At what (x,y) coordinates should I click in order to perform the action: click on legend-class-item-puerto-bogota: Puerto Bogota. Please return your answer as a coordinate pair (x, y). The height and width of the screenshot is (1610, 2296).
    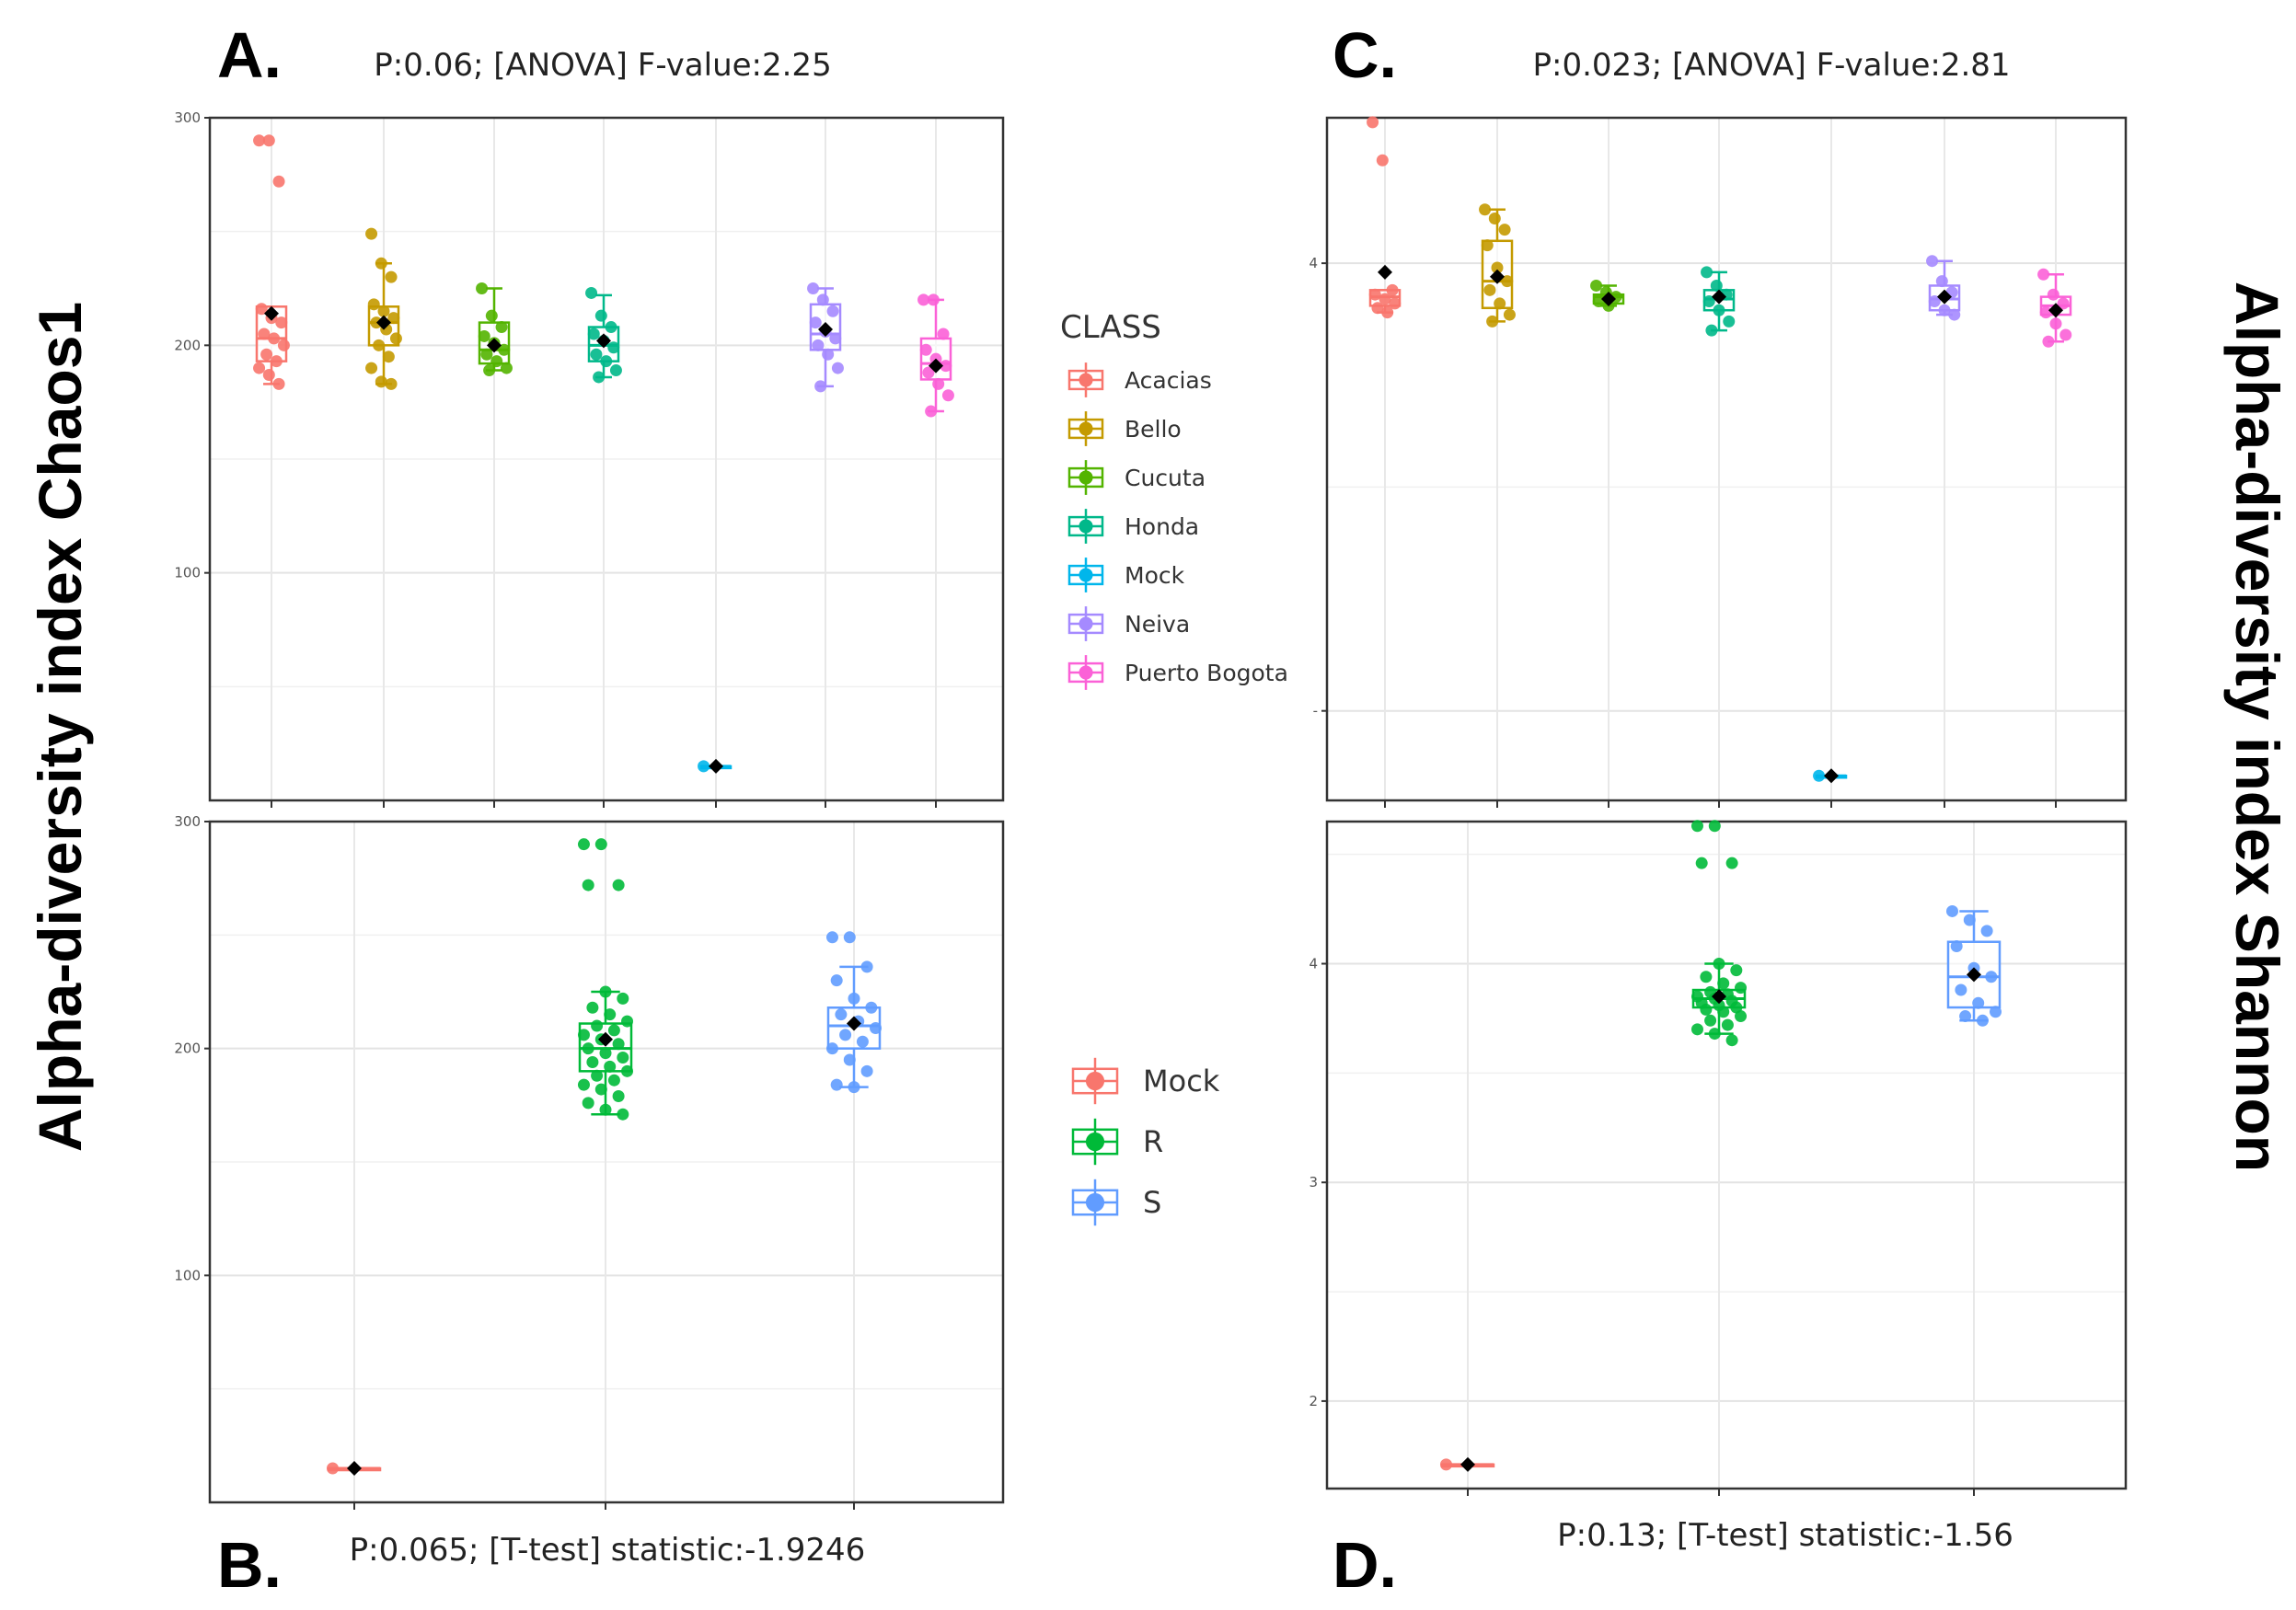
    Looking at the image, I should click on (1177, 672).